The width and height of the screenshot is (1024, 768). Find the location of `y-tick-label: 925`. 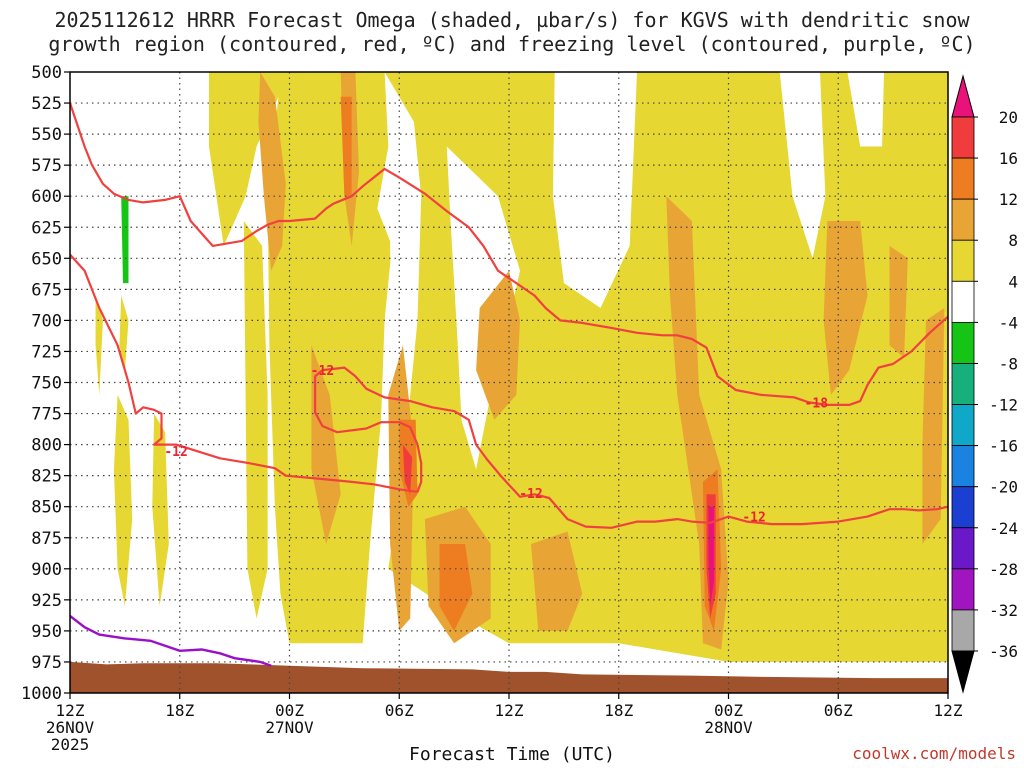

y-tick-label: 925 is located at coordinates (46, 601).